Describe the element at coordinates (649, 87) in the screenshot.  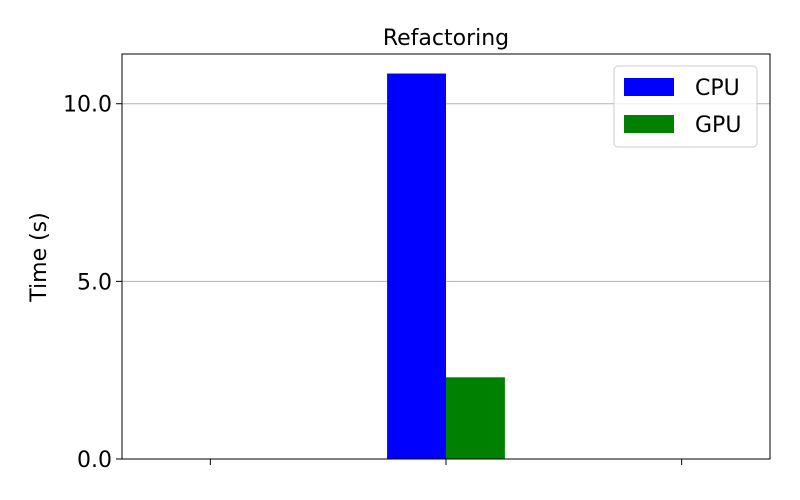
I see `legend-swatch-cpu` at that location.